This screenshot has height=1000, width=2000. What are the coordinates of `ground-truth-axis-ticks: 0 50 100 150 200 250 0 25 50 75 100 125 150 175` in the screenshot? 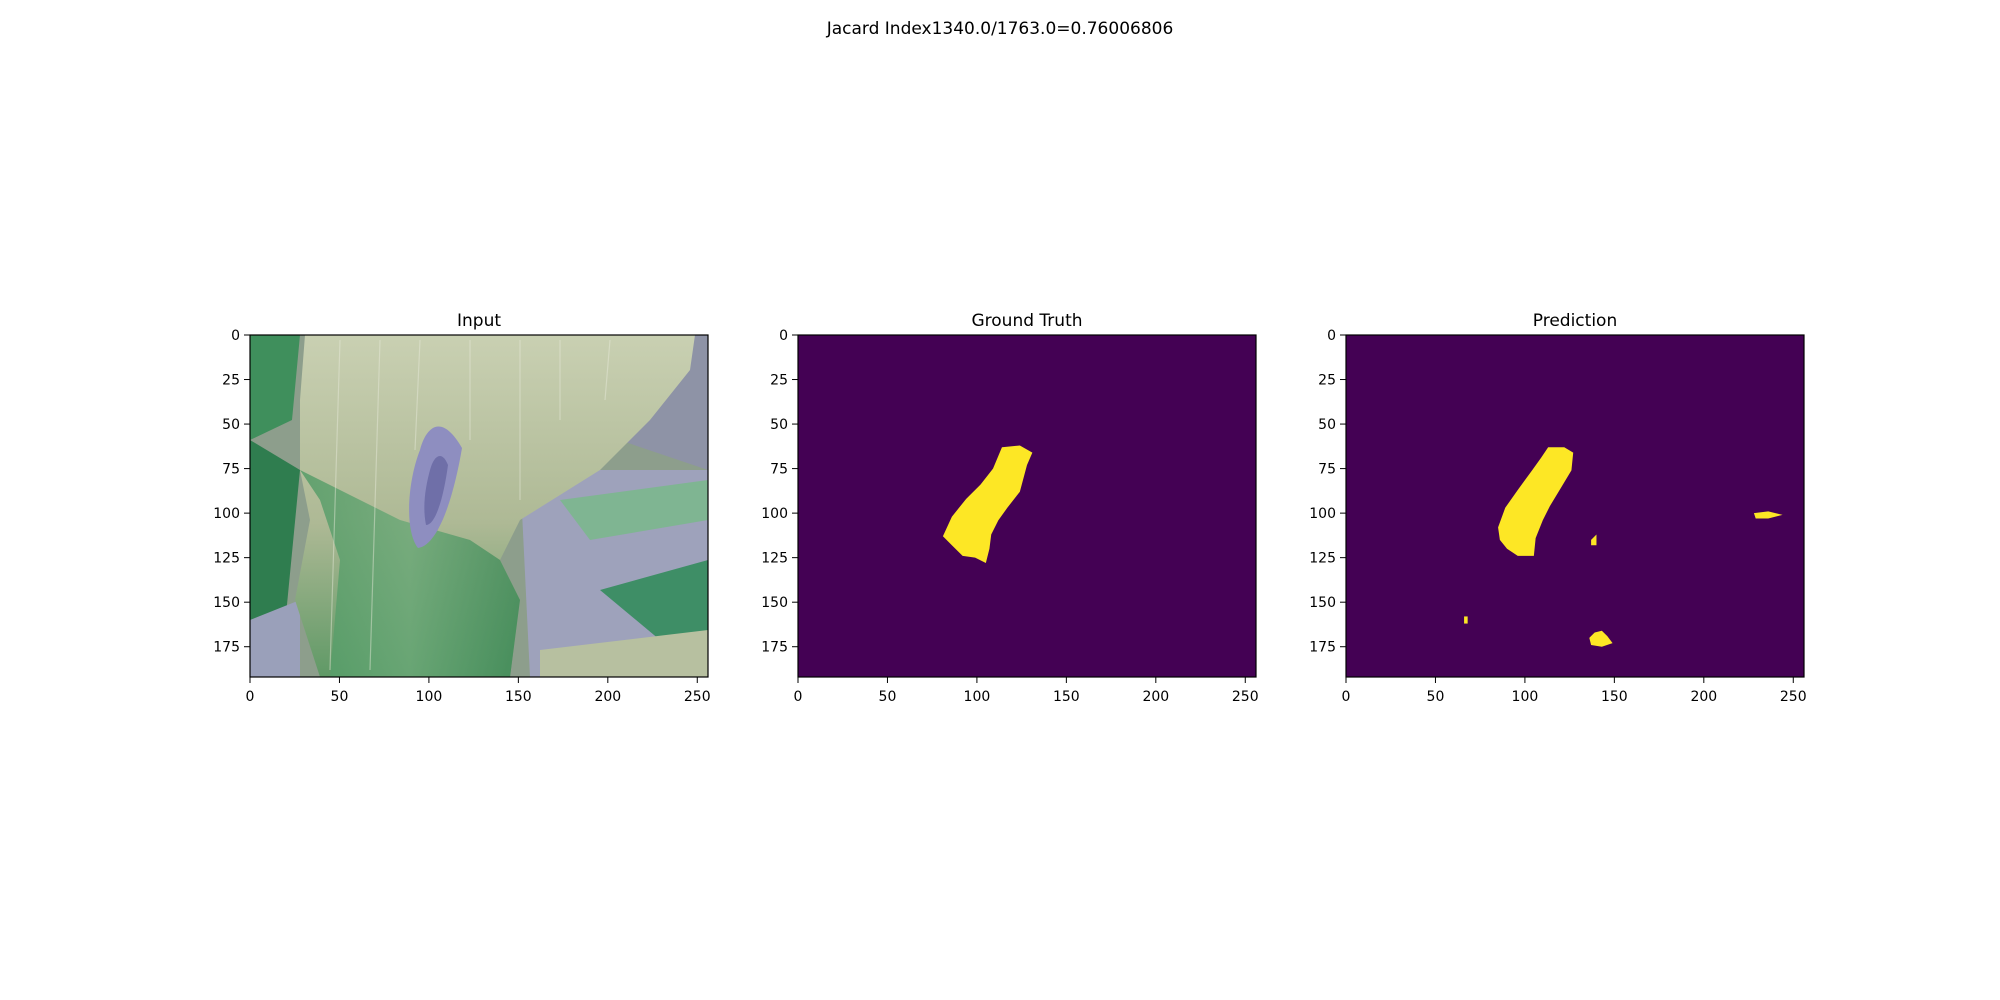 It's located at (1009, 516).